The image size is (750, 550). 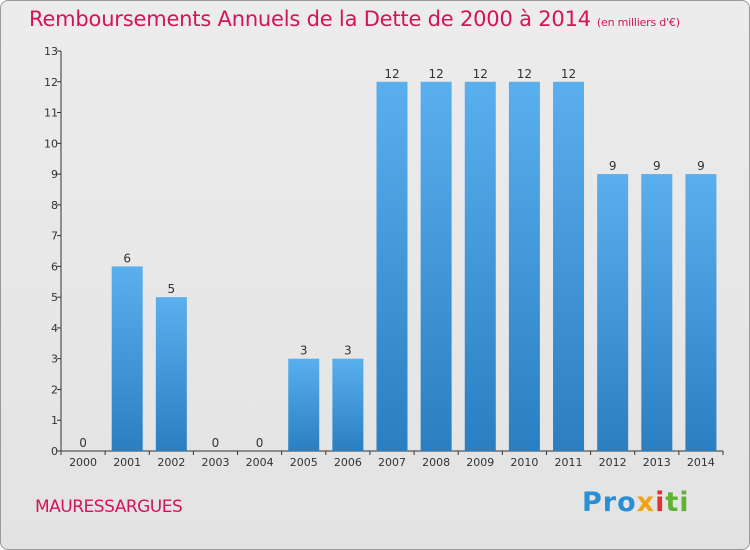 What do you see at coordinates (127, 258) in the screenshot?
I see `data-label: 6` at bounding box center [127, 258].